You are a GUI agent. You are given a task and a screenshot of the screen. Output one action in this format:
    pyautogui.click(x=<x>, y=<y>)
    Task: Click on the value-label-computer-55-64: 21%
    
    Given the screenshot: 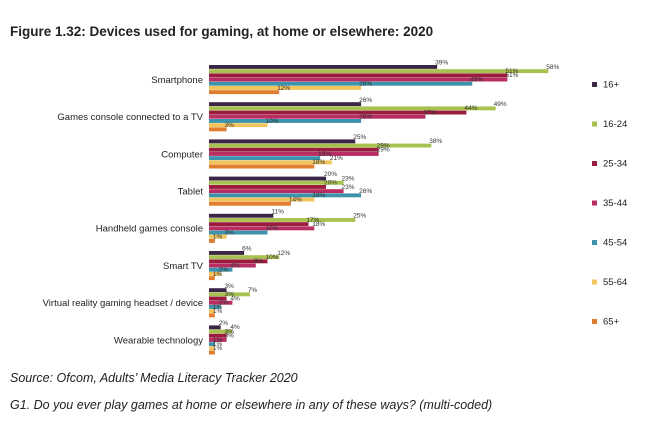 What is the action you would take?
    pyautogui.click(x=336, y=158)
    